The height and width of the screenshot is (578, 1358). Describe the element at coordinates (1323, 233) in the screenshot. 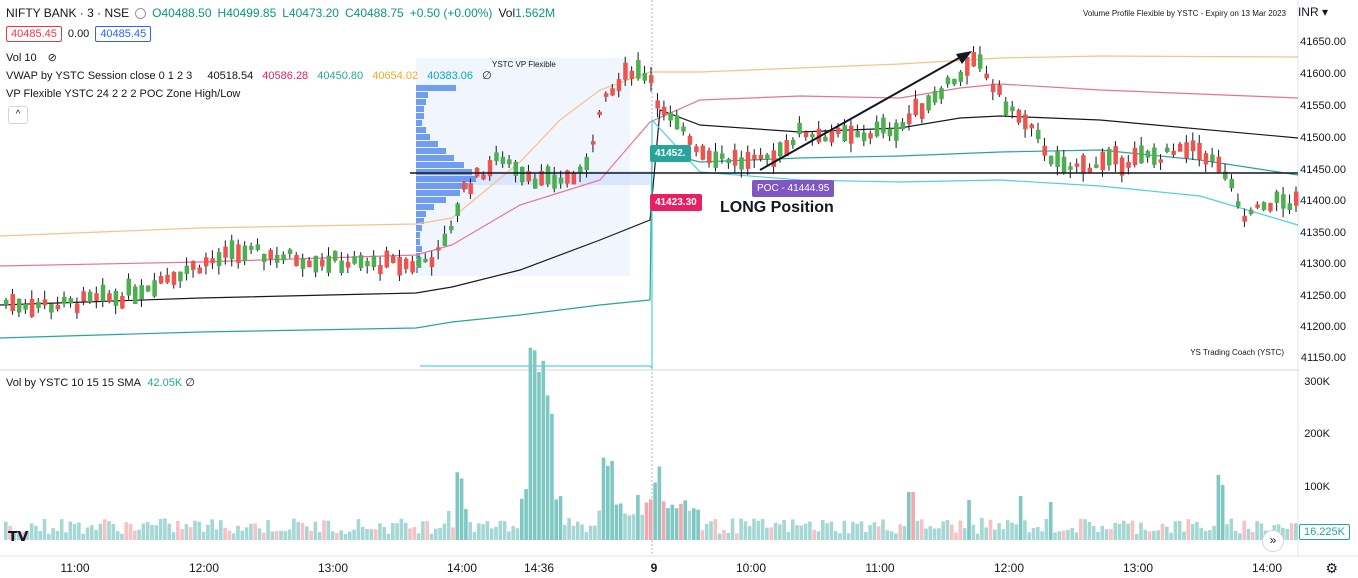

I see `price-tick: 41350.00` at that location.